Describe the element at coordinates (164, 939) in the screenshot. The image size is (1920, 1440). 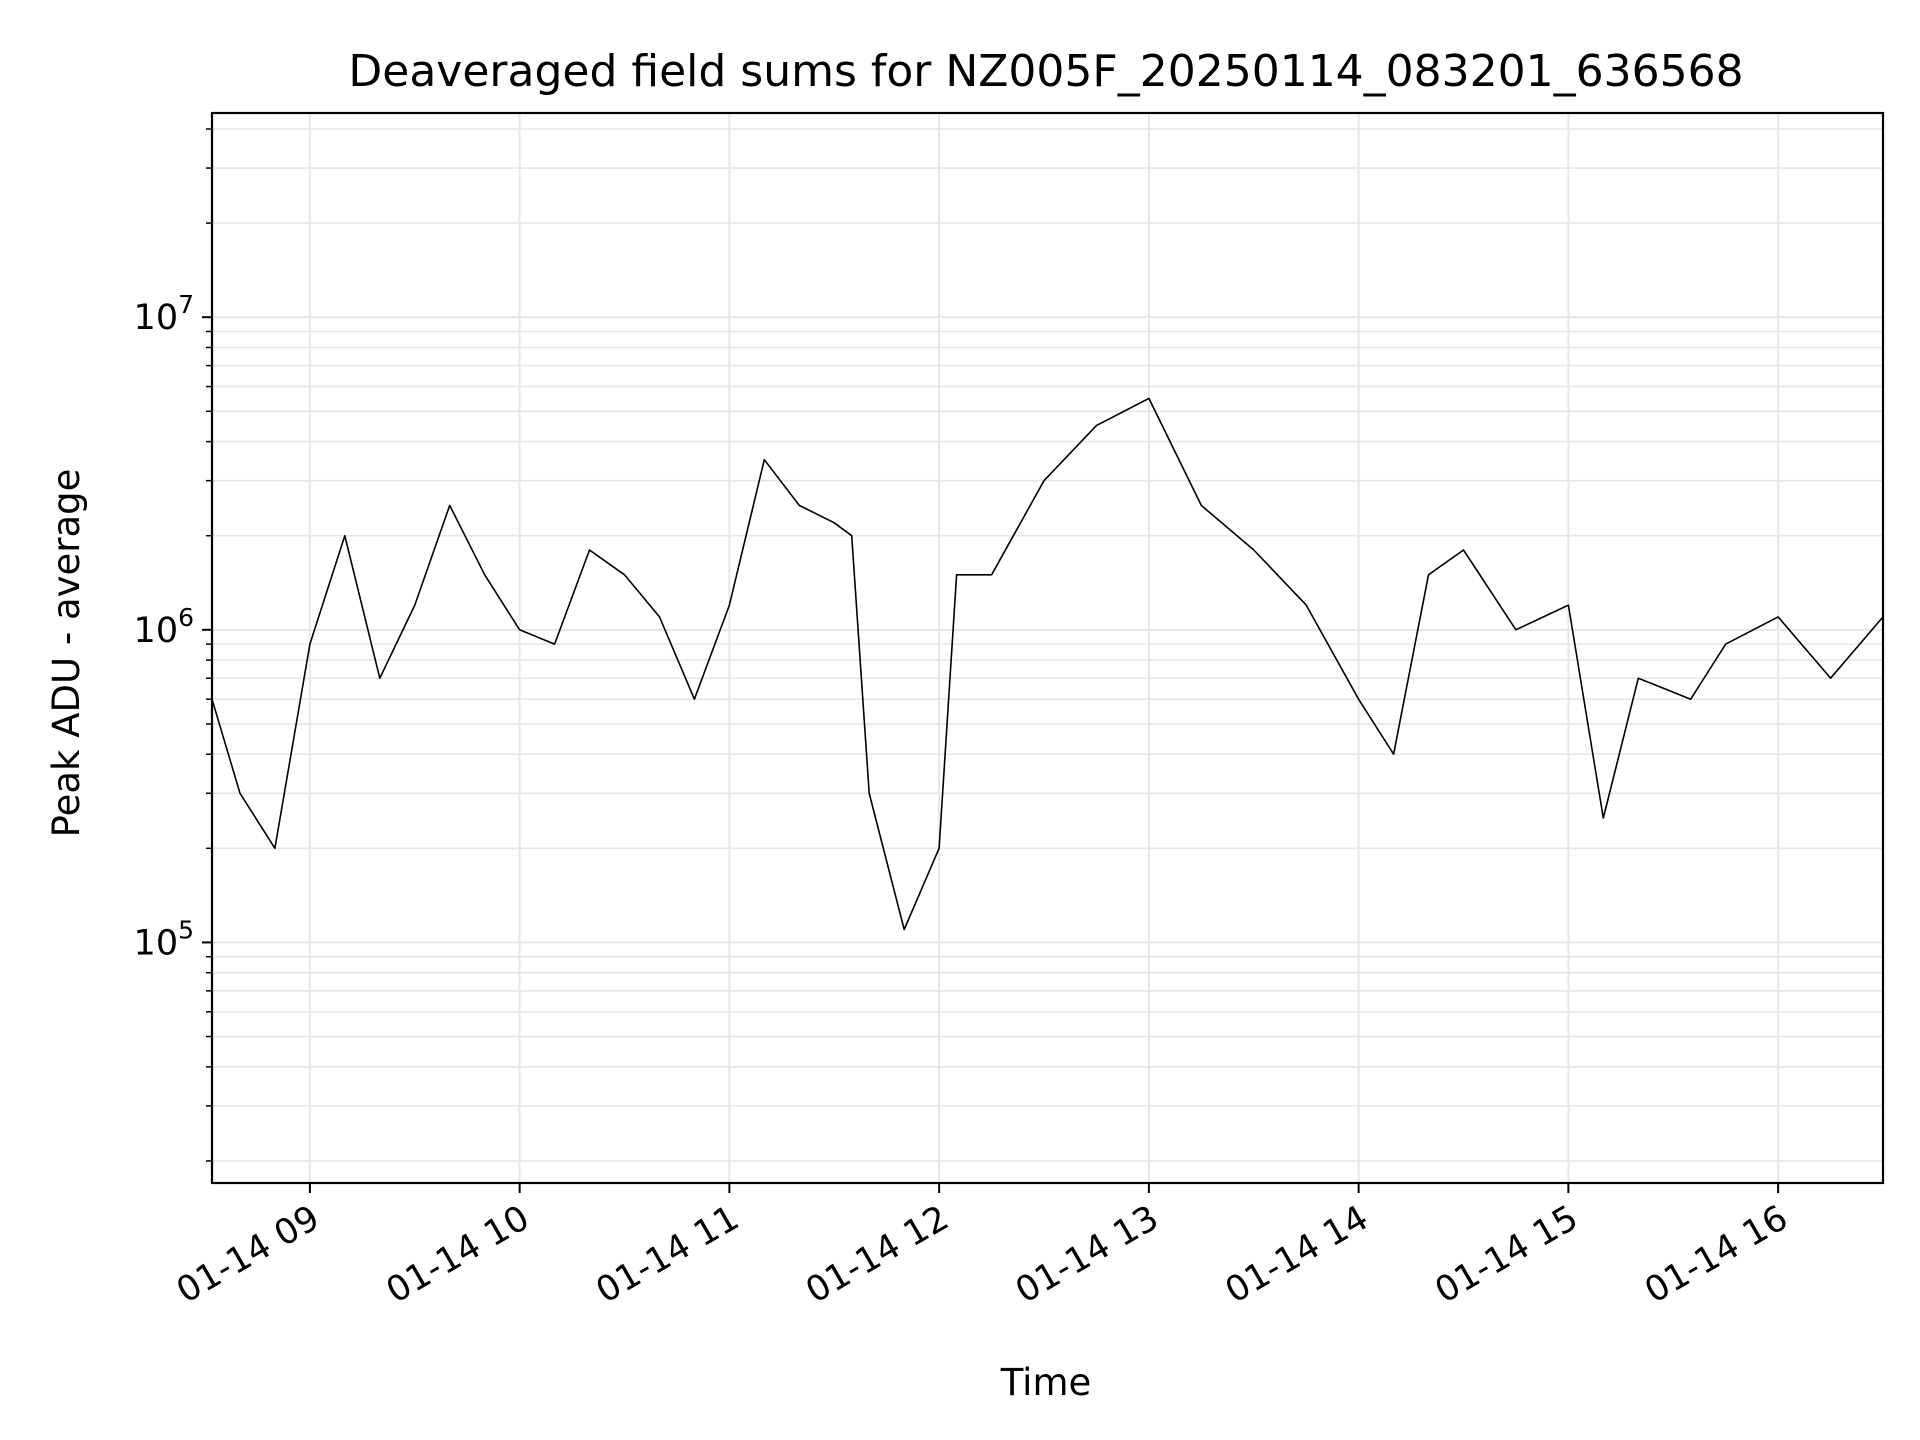
I see `y-tick-label: 10⁵` at that location.